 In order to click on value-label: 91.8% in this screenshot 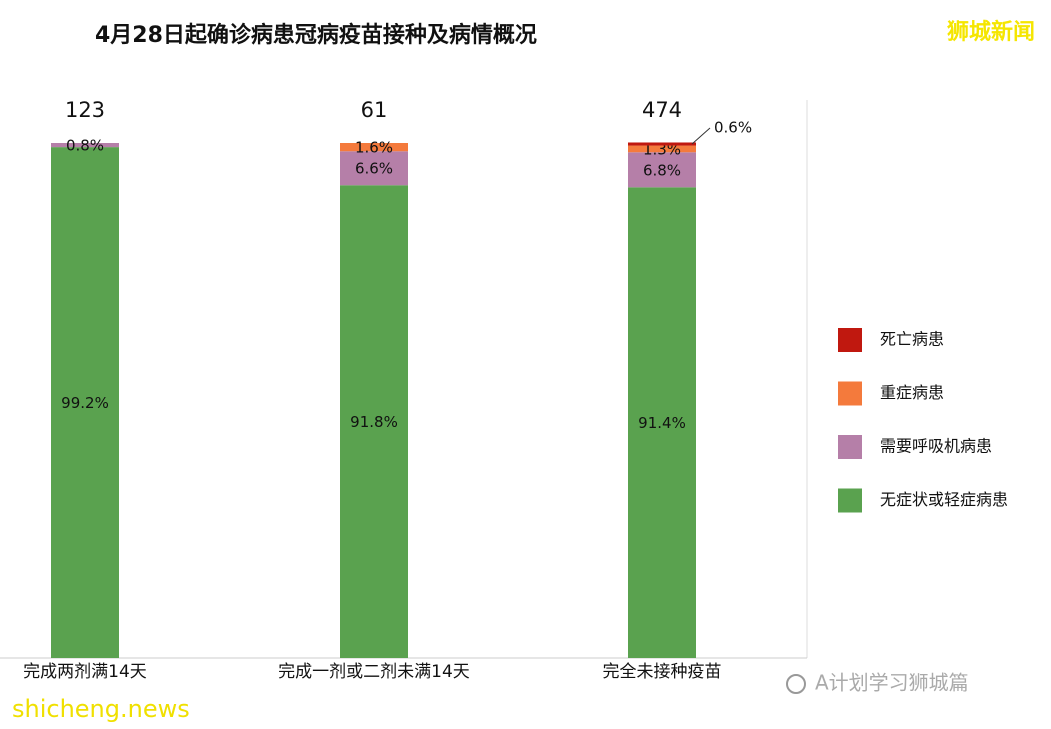, I will do `click(374, 422)`.